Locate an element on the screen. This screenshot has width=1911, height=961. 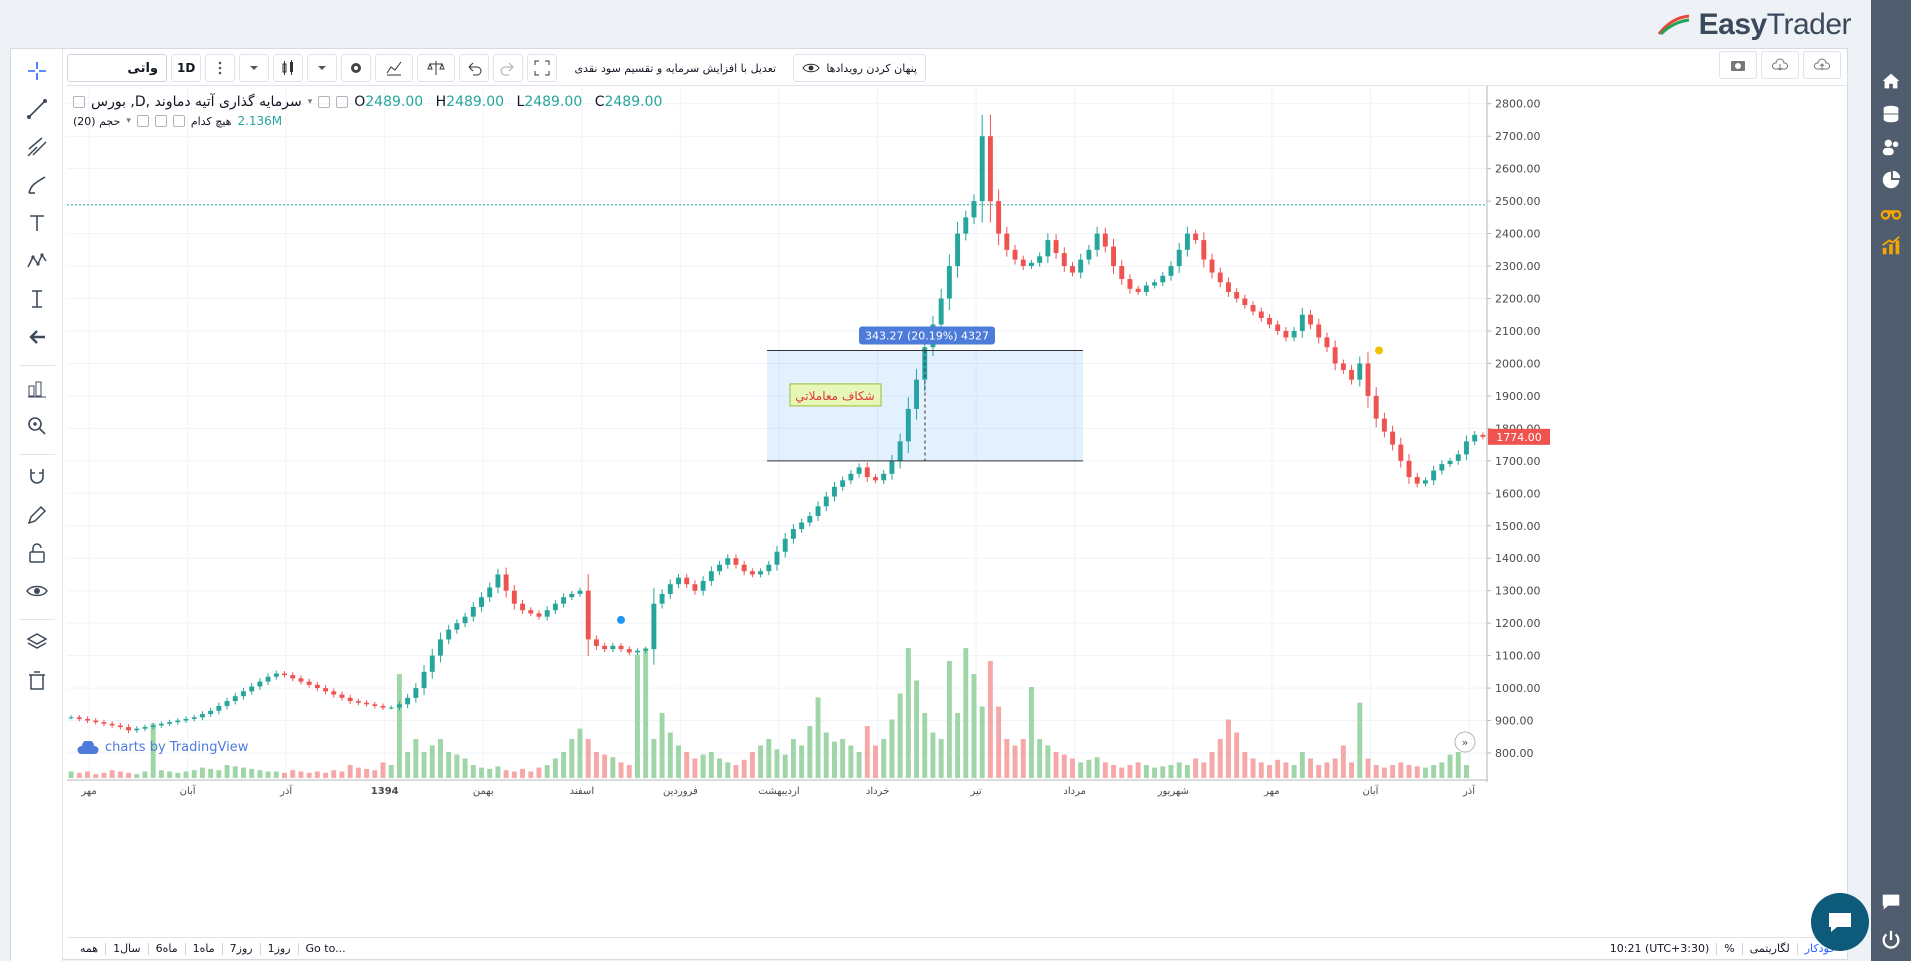
magnet-icon is located at coordinates (37, 477).